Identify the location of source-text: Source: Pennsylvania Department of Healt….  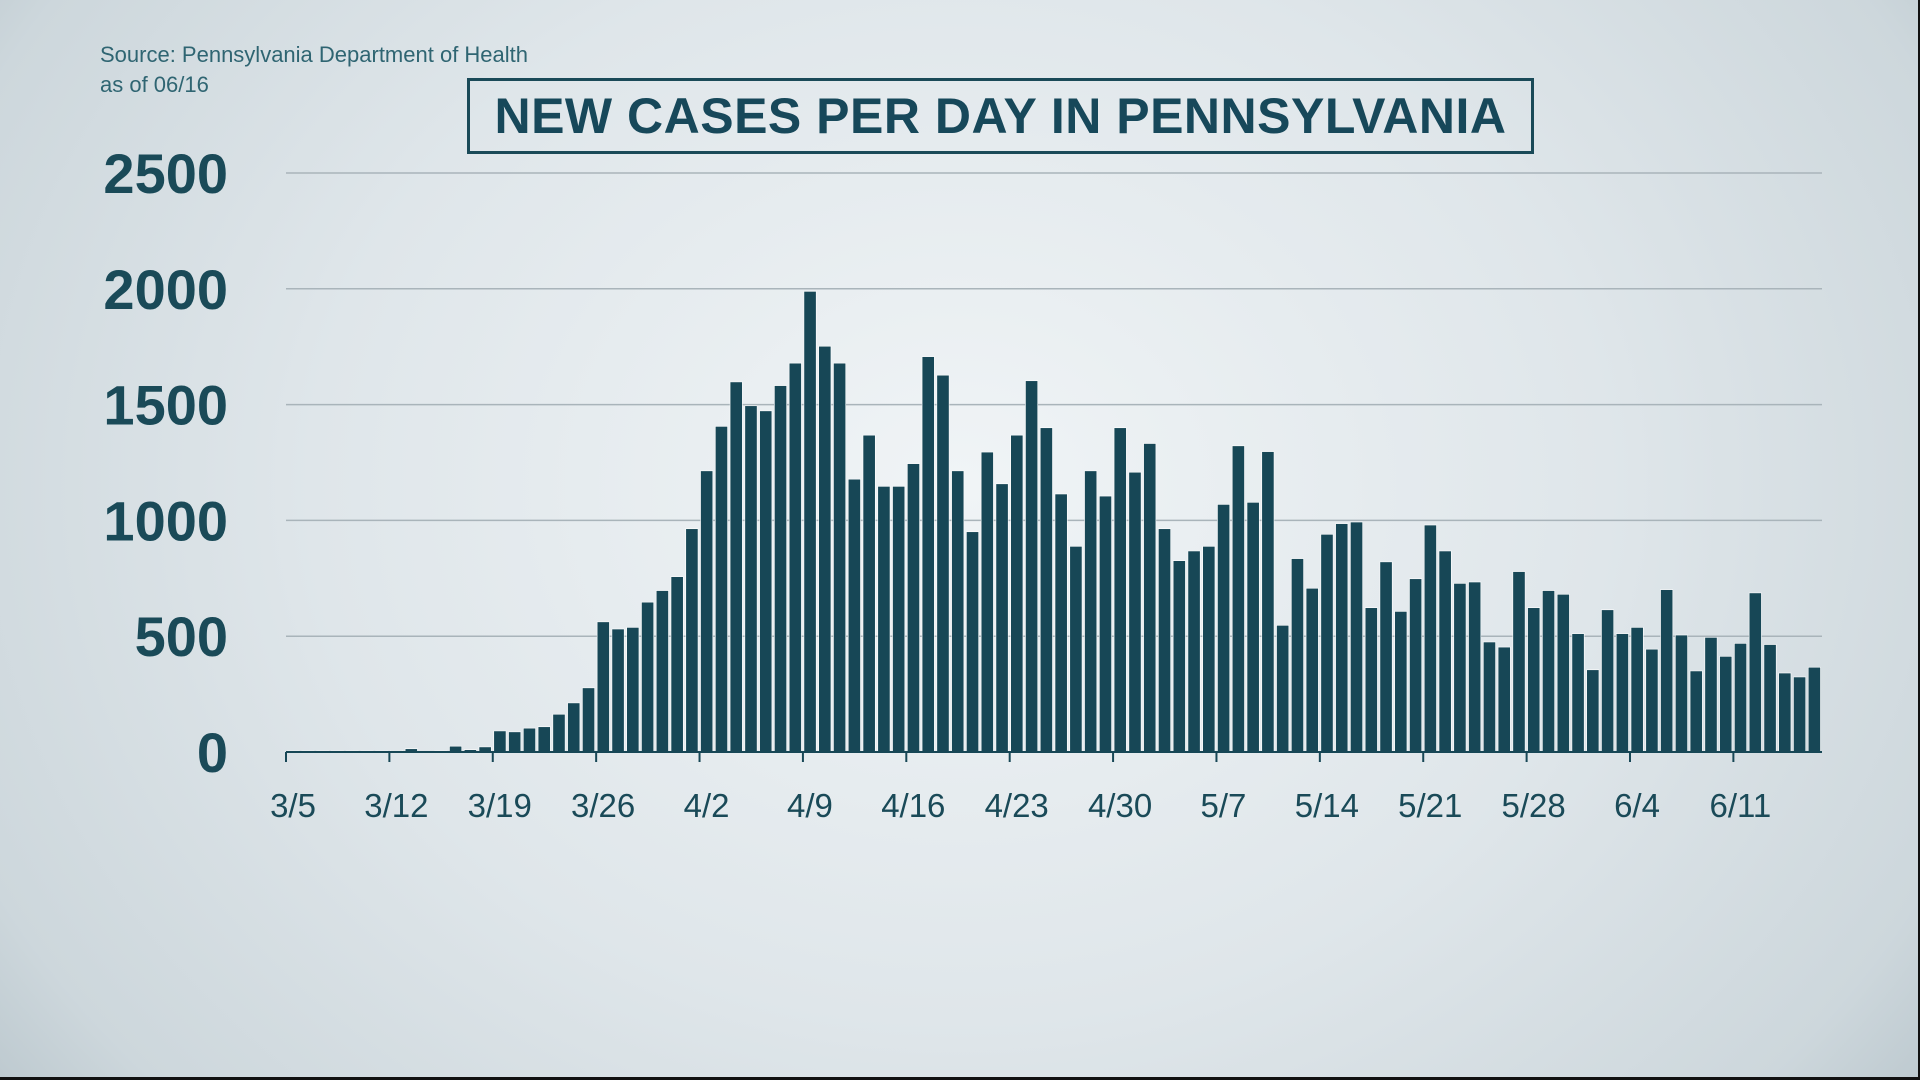
(314, 54).